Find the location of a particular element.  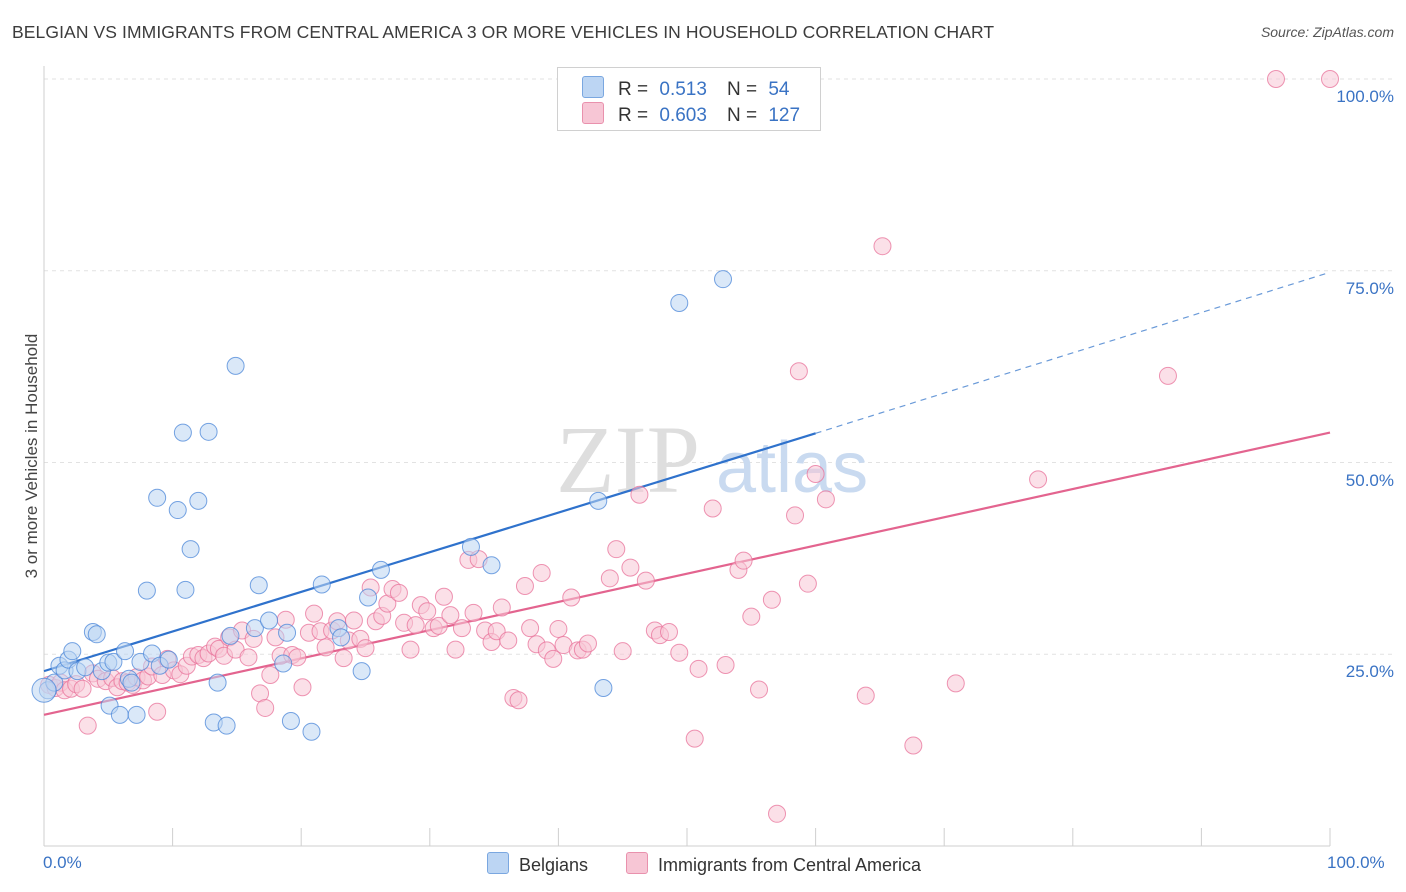

legend-swatch-belgians is located at coordinates (593, 87).